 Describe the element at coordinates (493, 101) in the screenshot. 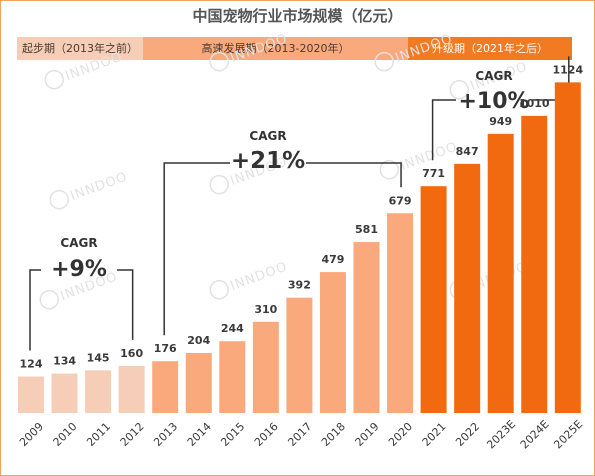

I see `cagr-value-2: +10%` at that location.